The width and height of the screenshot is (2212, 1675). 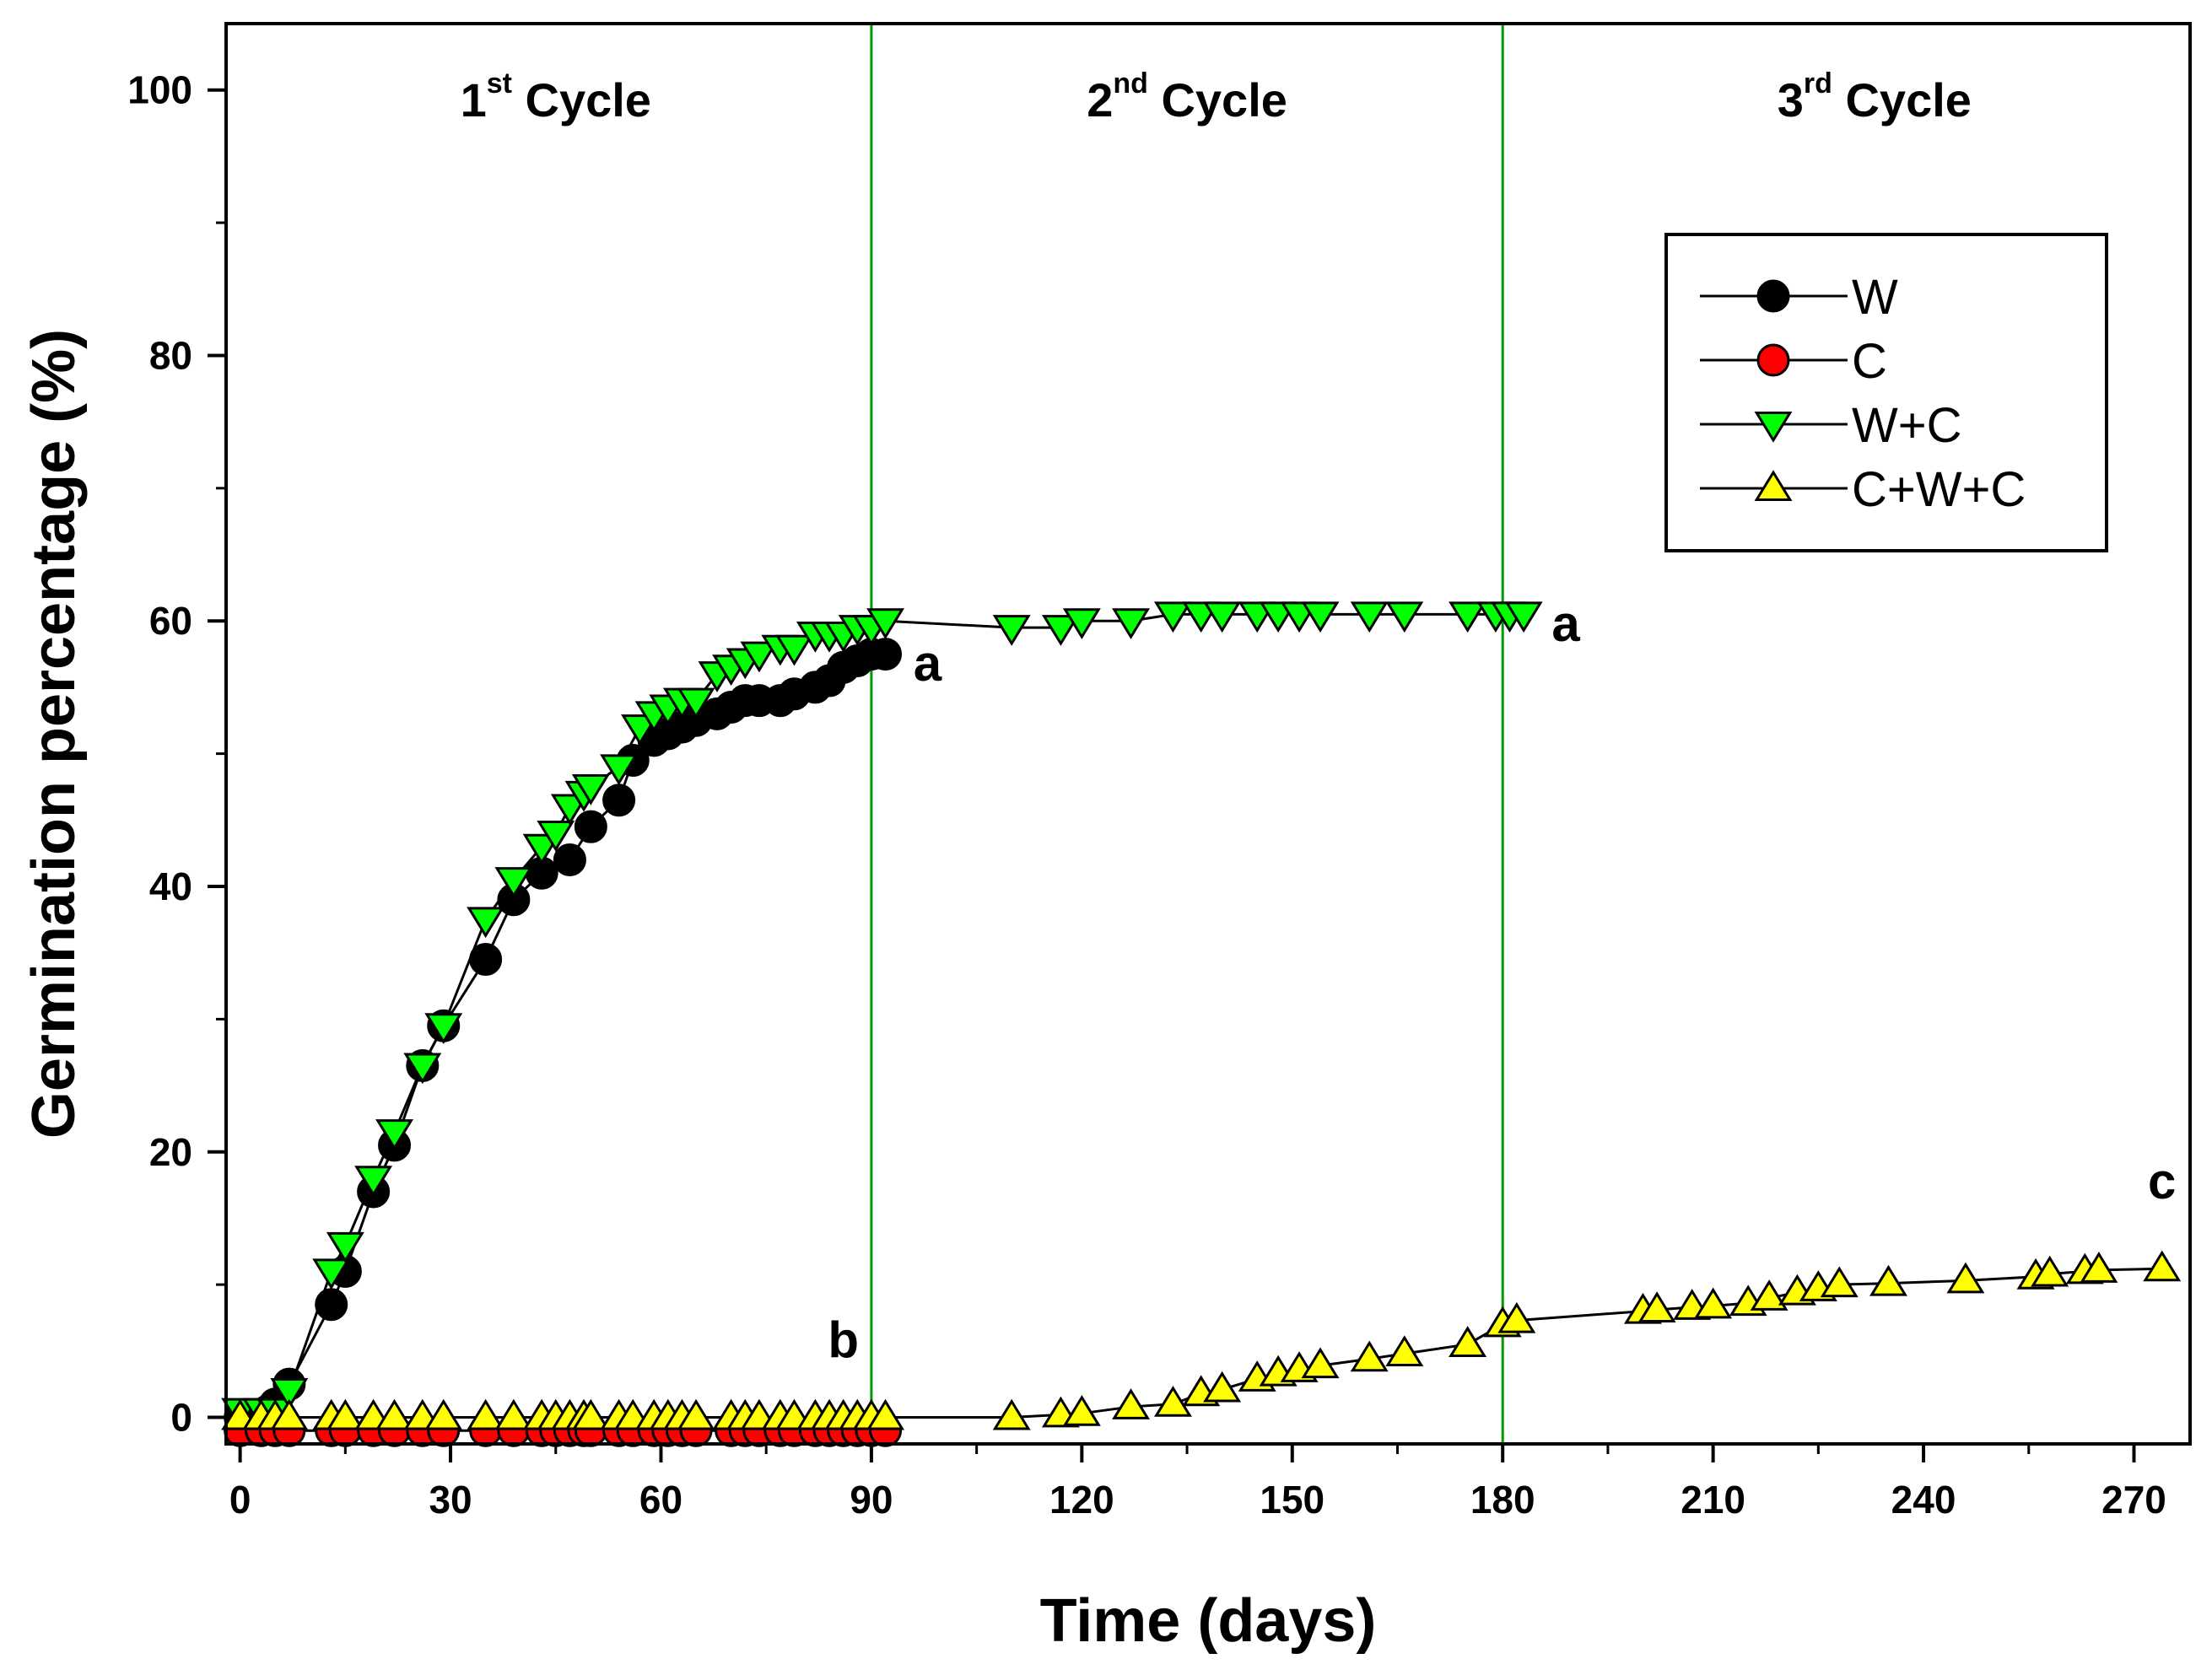 I want to click on legend-label-c-plus-w-plus-c: C+W+C, so click(x=1939, y=489).